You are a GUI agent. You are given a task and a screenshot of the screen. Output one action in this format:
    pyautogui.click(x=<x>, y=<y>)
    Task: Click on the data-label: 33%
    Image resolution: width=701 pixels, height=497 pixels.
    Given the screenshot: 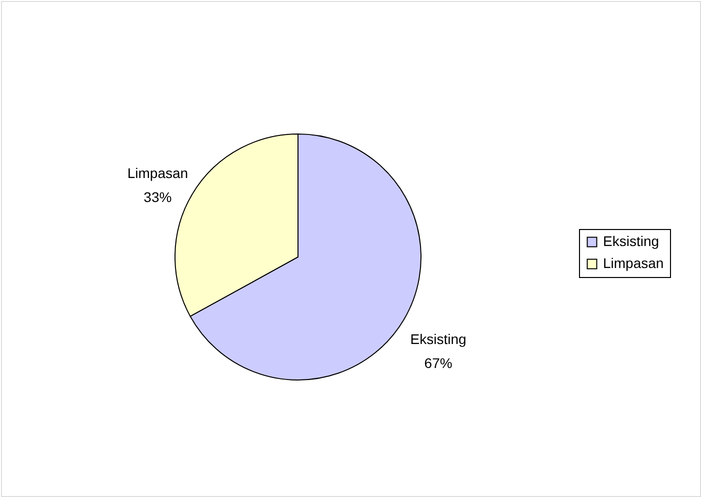 What is the action you would take?
    pyautogui.click(x=158, y=197)
    